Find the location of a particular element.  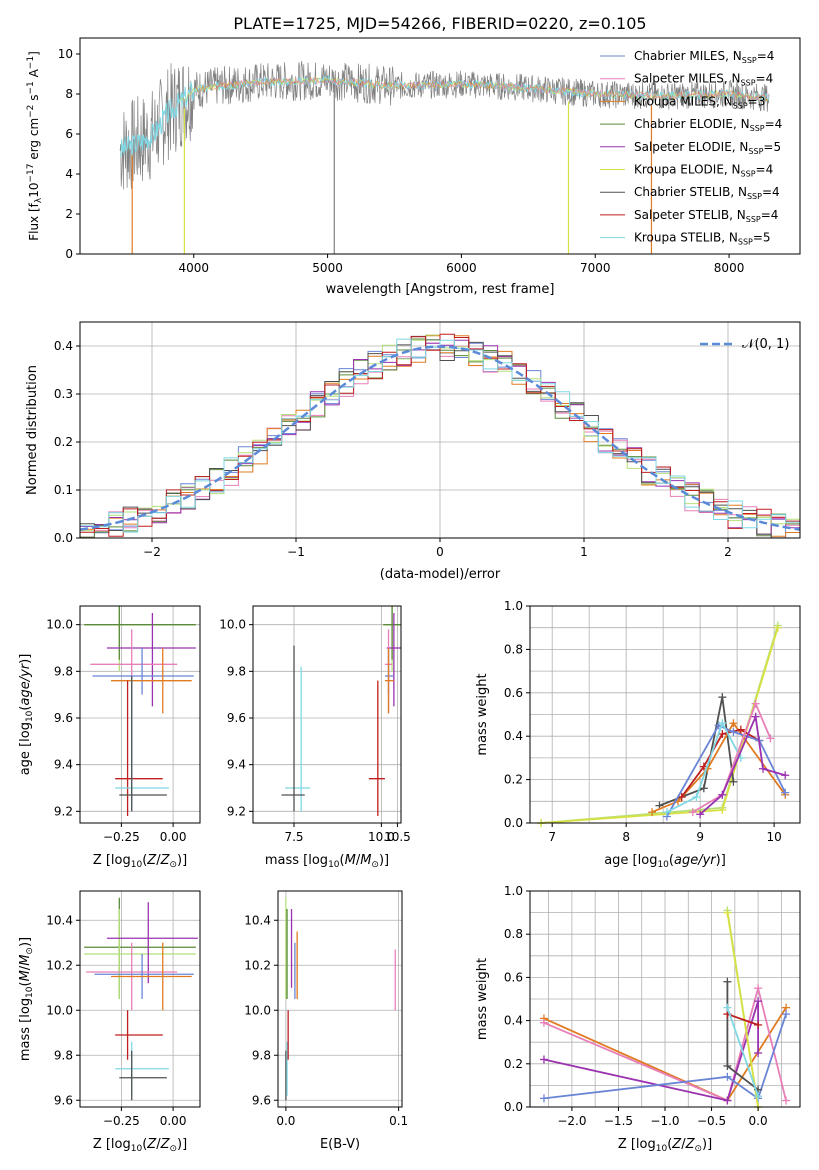

histogram-legend-label: 𝒩(0, 1) is located at coordinates (765, 344).